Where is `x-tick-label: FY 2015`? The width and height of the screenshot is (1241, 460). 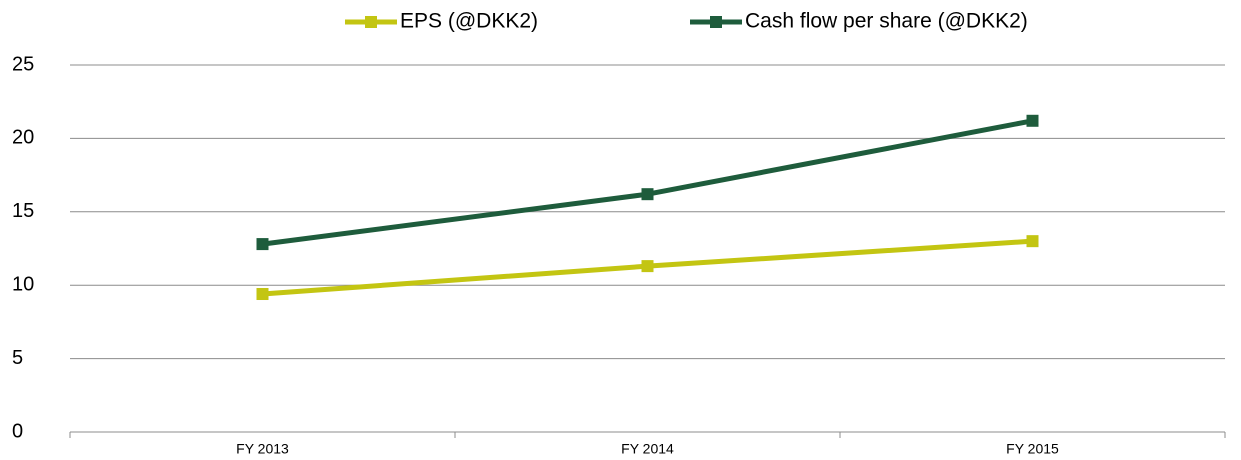
x-tick-label: FY 2015 is located at coordinates (1032, 449).